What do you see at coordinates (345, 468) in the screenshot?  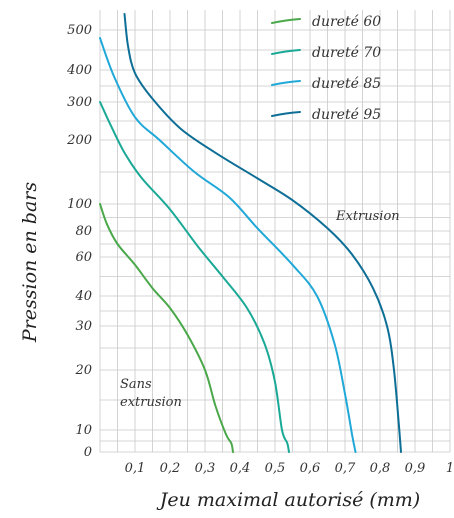 I see `x-tick-label: 0,7` at bounding box center [345, 468].